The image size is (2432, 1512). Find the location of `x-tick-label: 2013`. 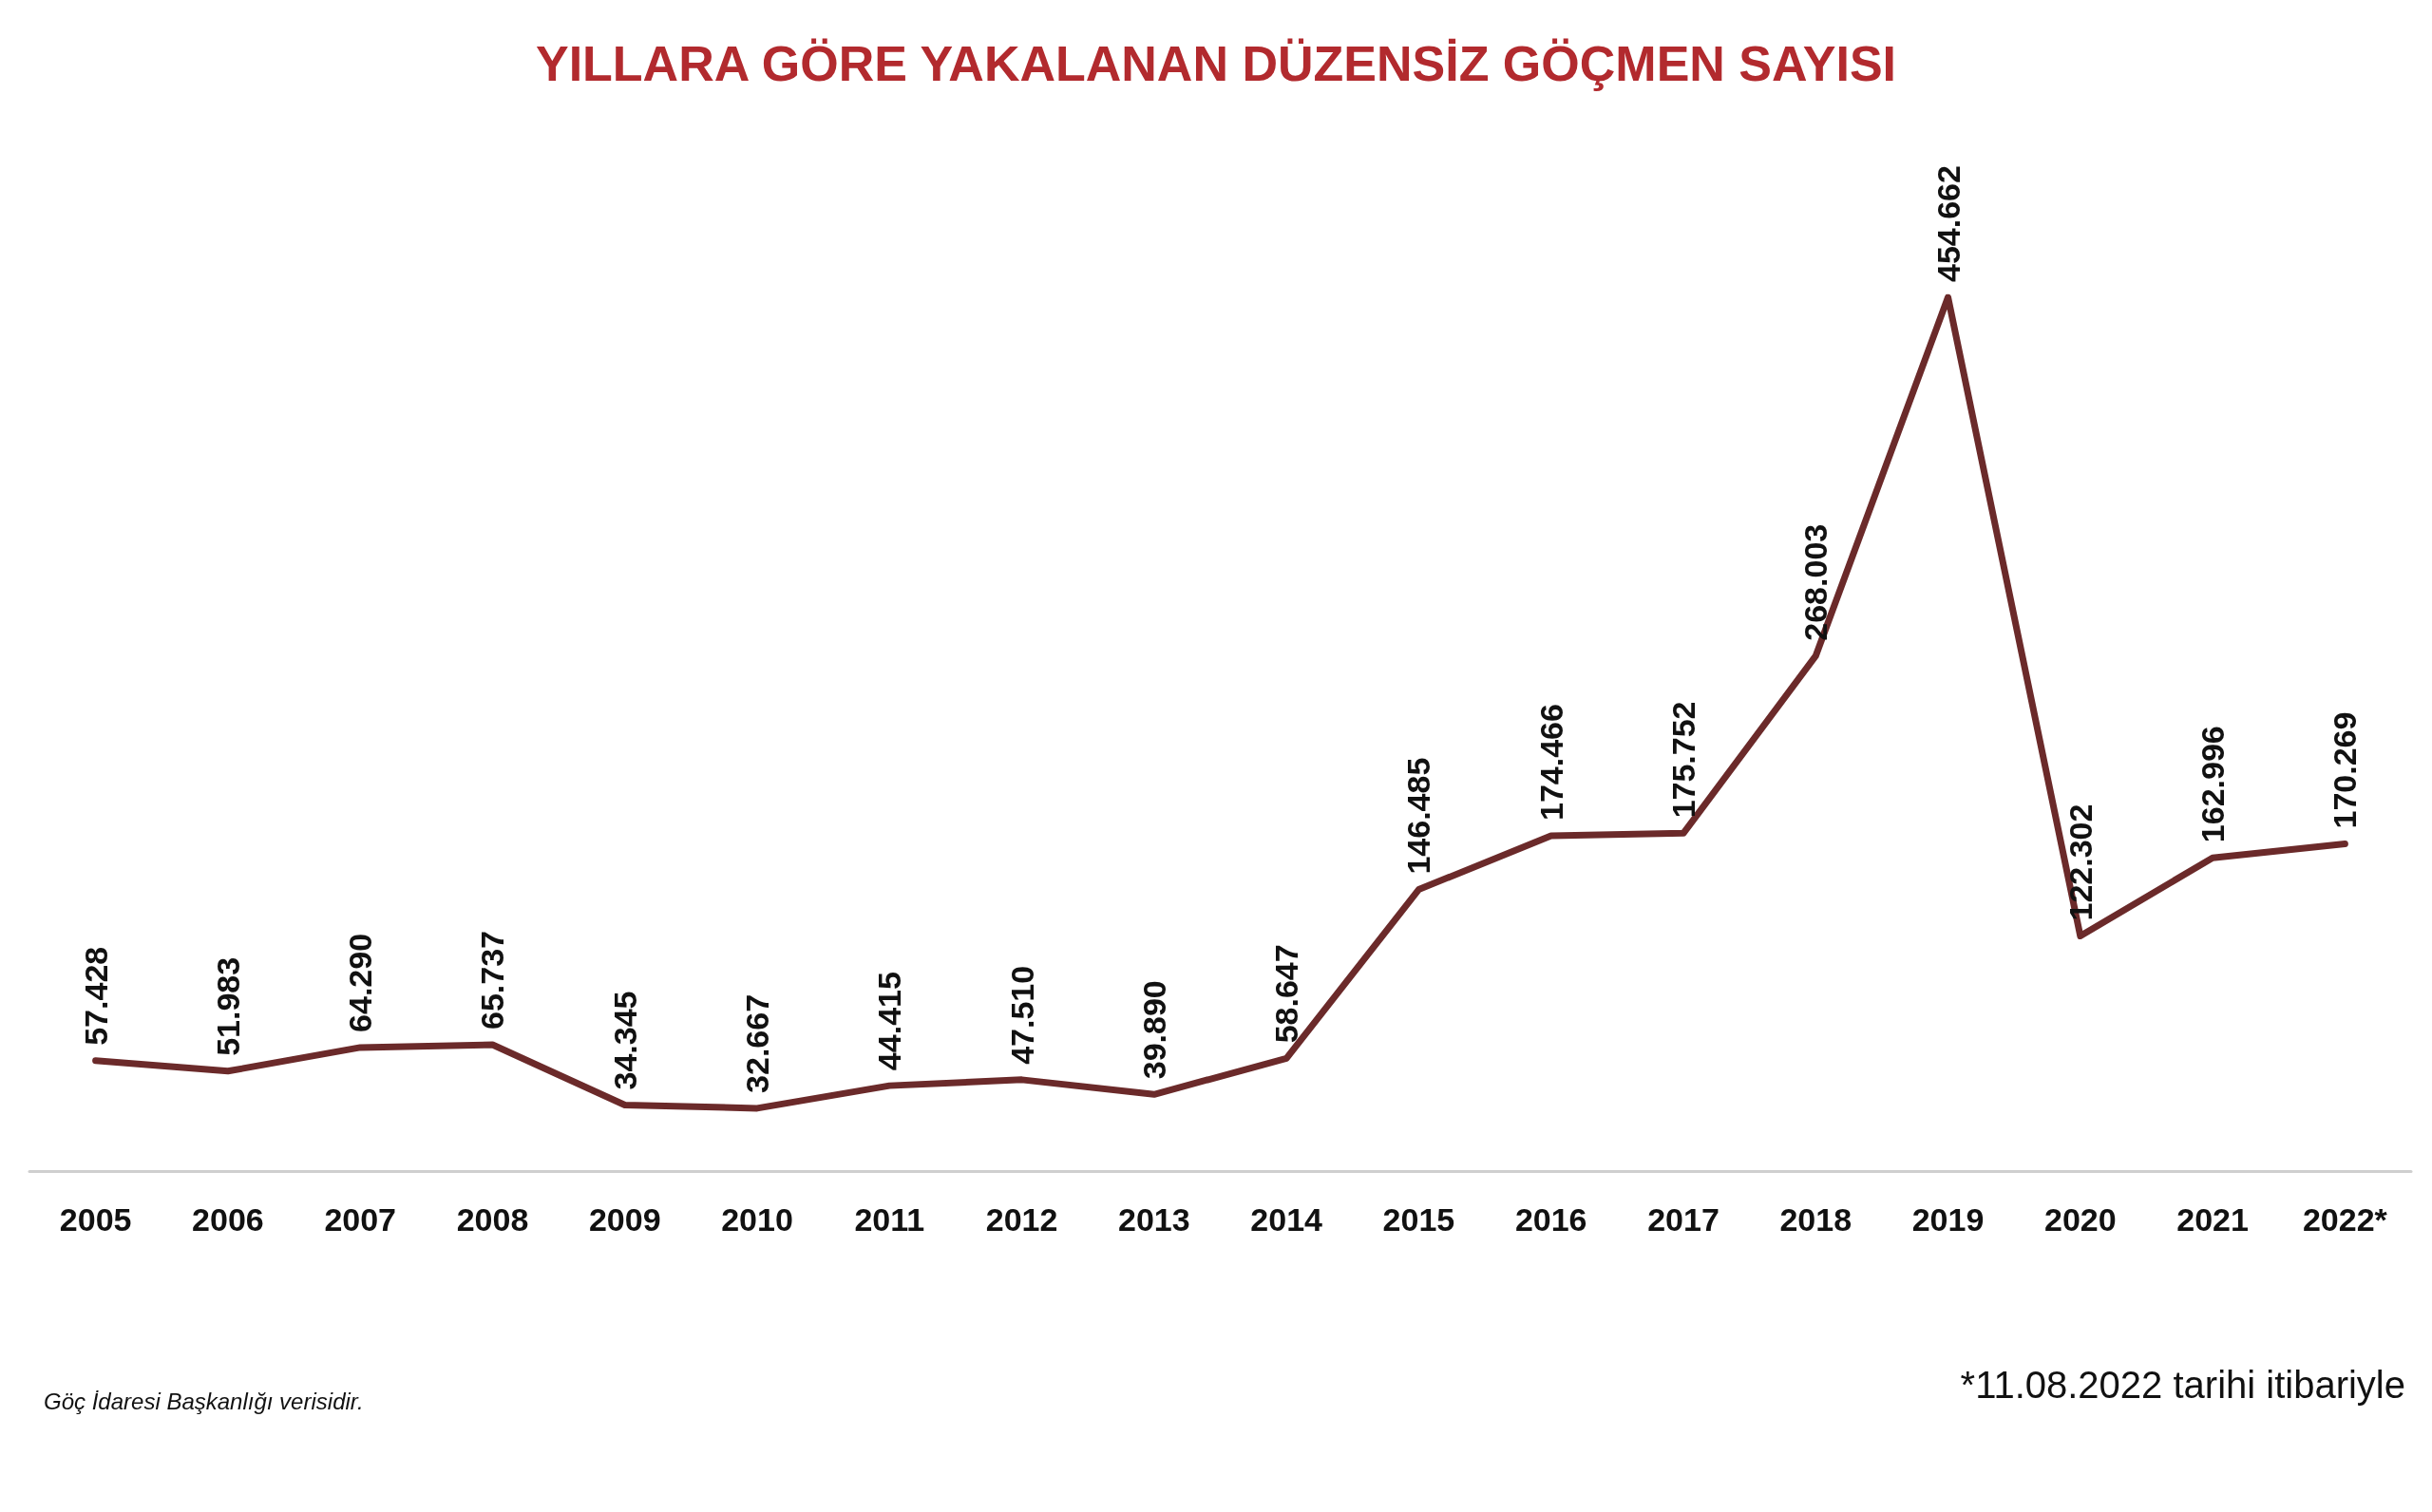

x-tick-label: 2013 is located at coordinates (1154, 1219).